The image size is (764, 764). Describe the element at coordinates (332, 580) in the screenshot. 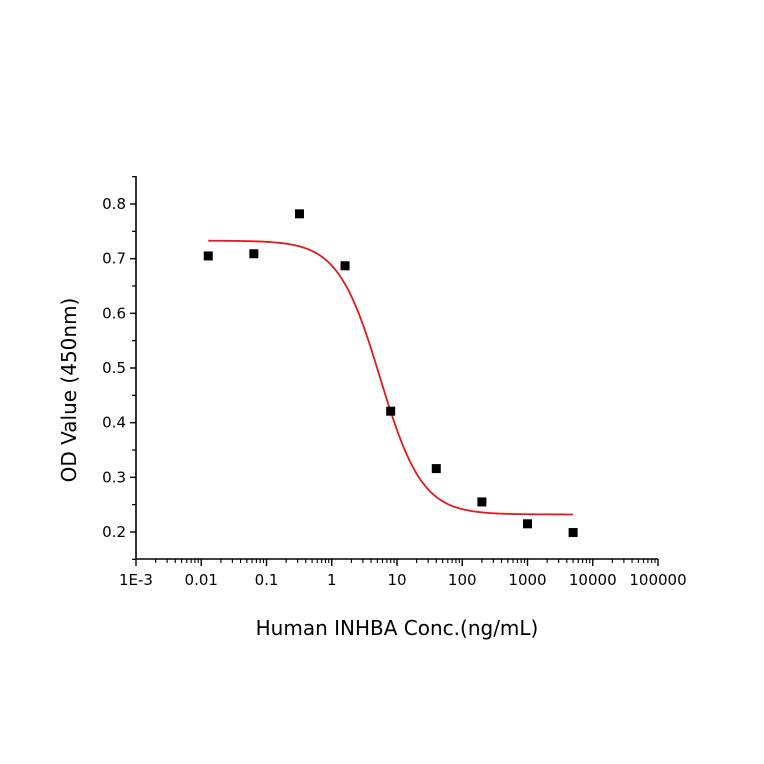

I see `x-tick-label: 1` at that location.